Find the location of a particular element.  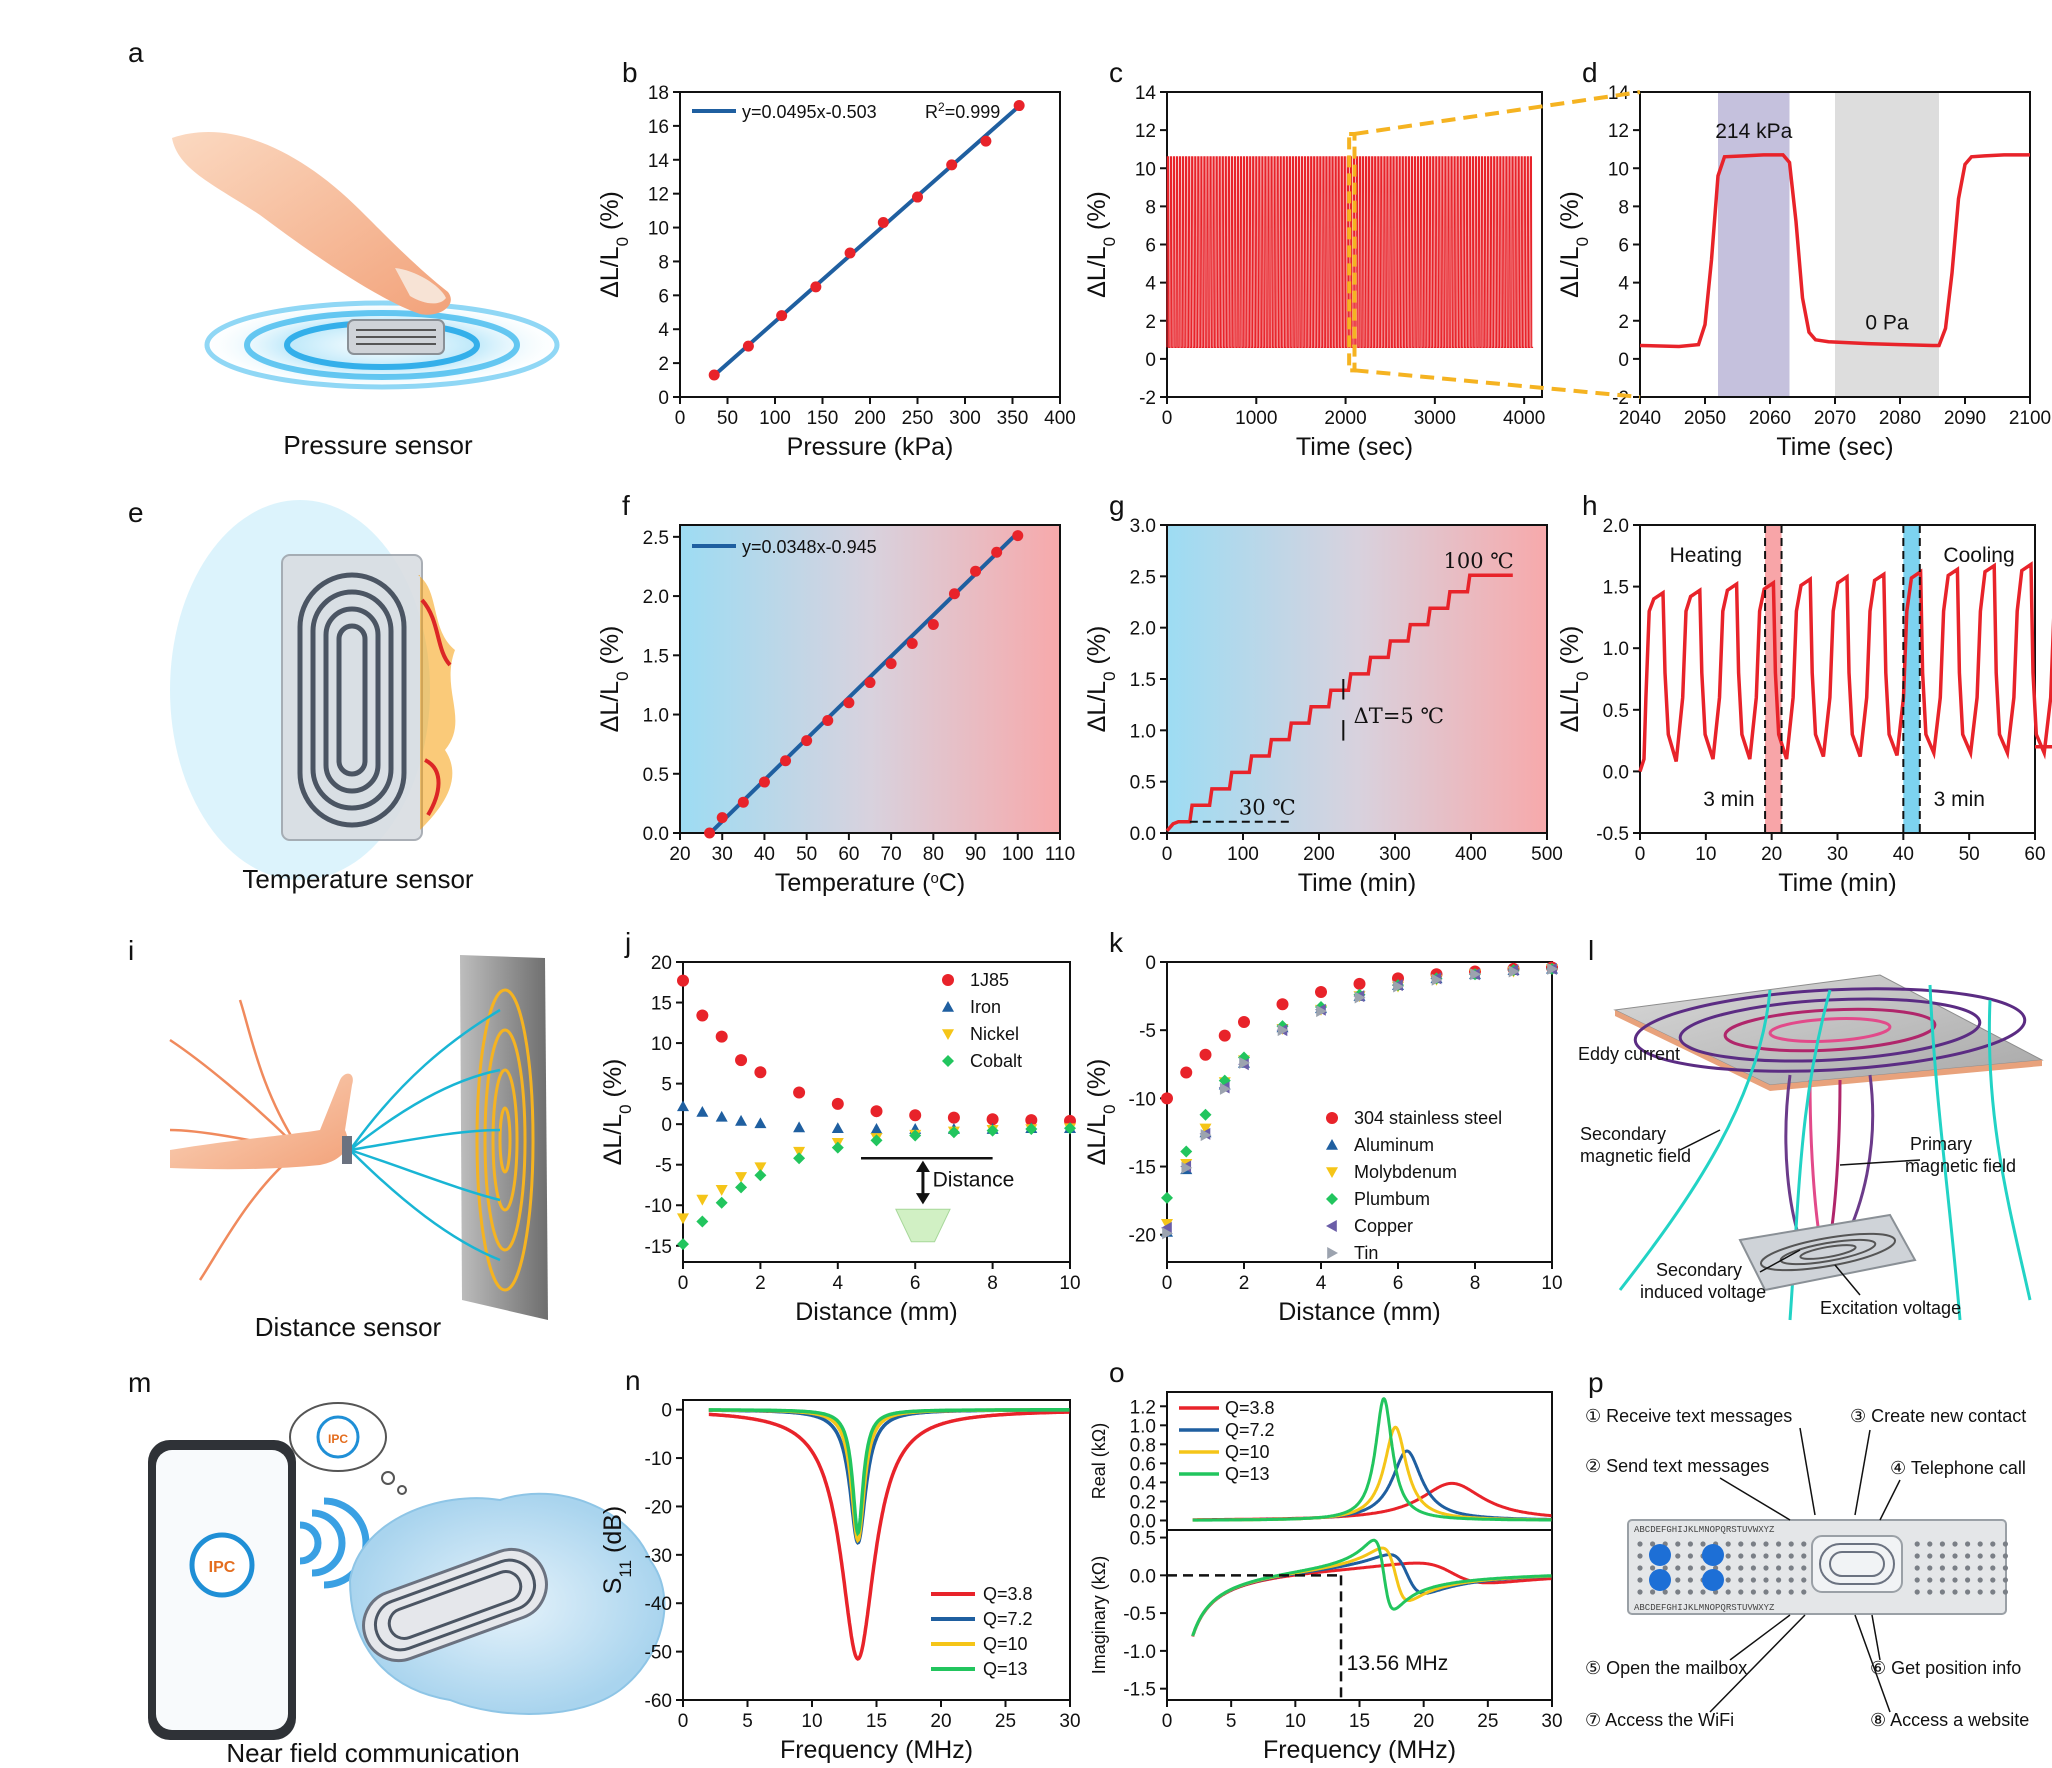

x-tick-label: 60 is located at coordinates (2034, 854).